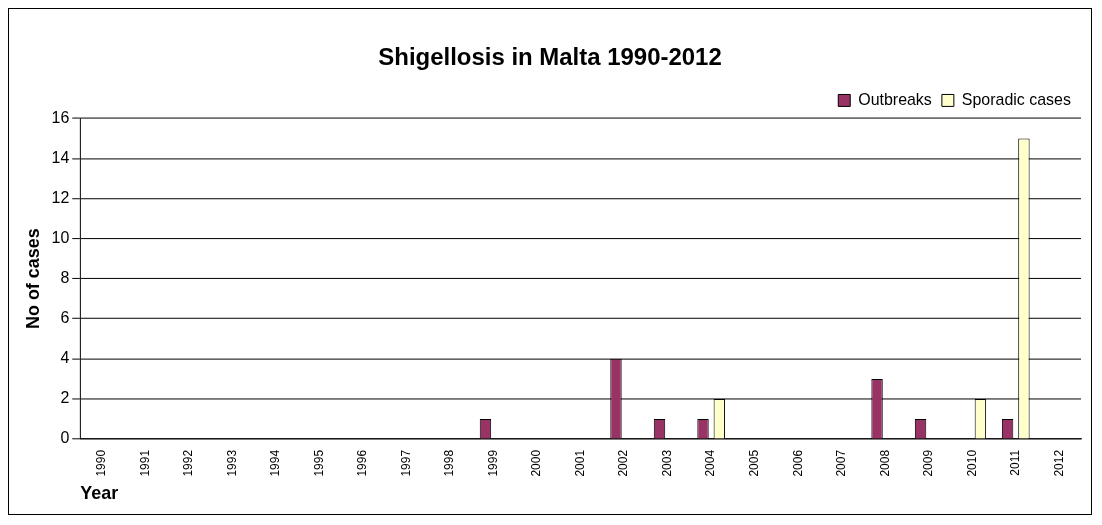 This screenshot has height=525, width=1102. What do you see at coordinates (579, 463) in the screenshot?
I see `x-tick-label: 2001` at bounding box center [579, 463].